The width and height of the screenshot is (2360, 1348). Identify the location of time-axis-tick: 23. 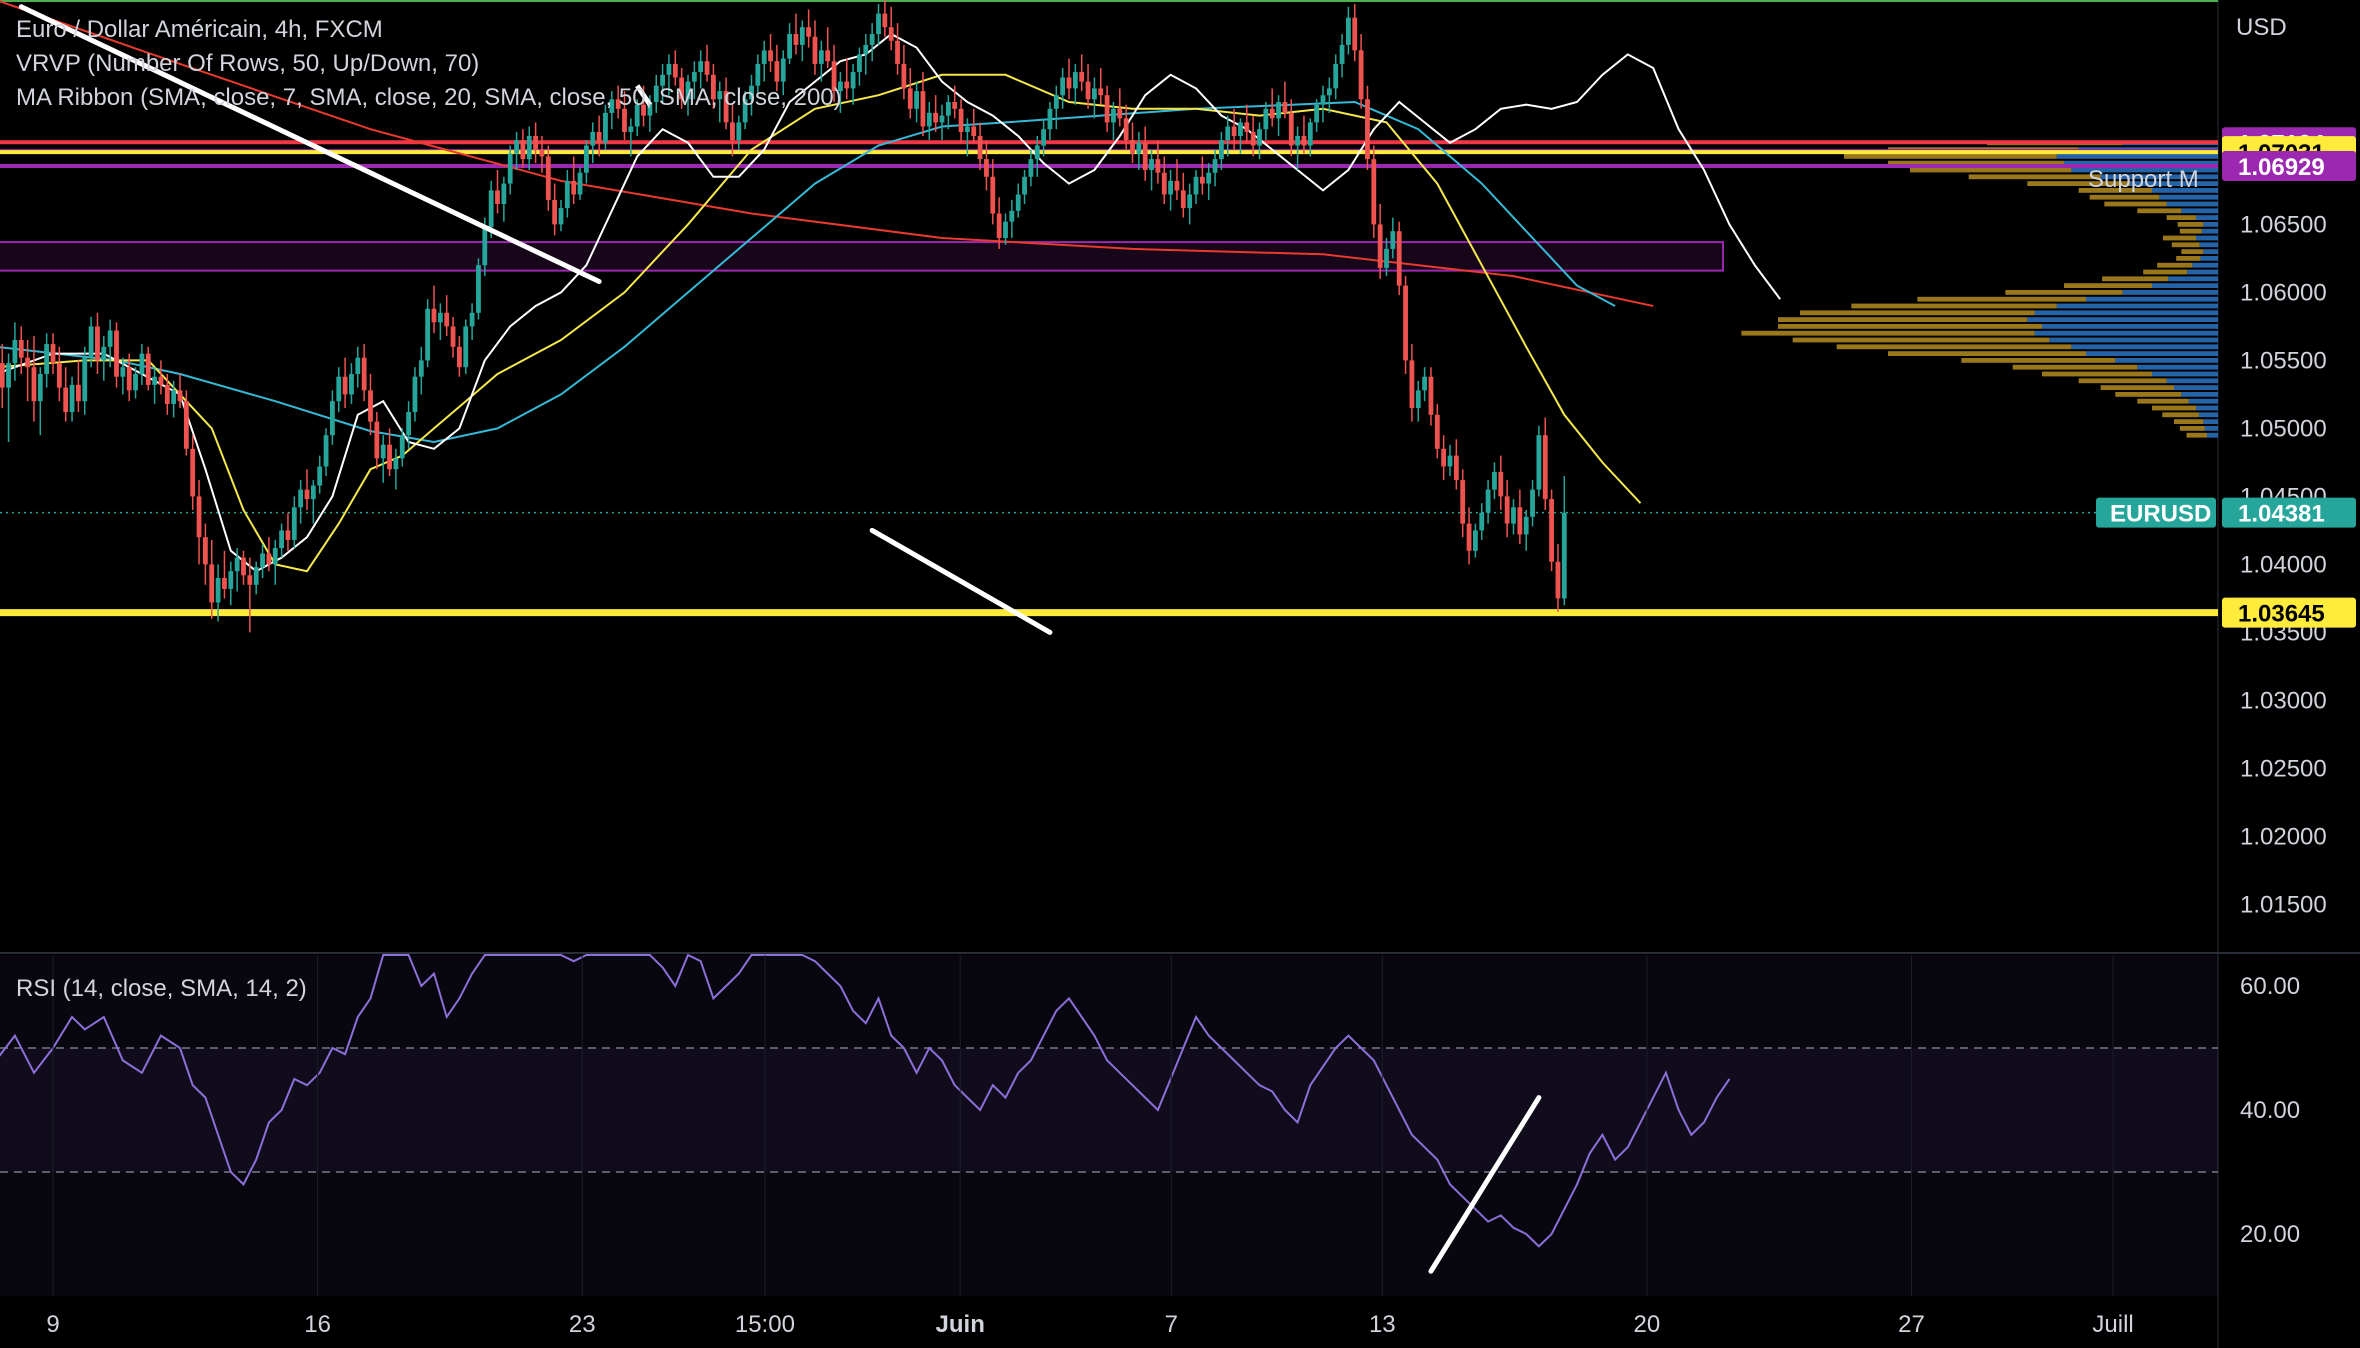
(582, 1324).